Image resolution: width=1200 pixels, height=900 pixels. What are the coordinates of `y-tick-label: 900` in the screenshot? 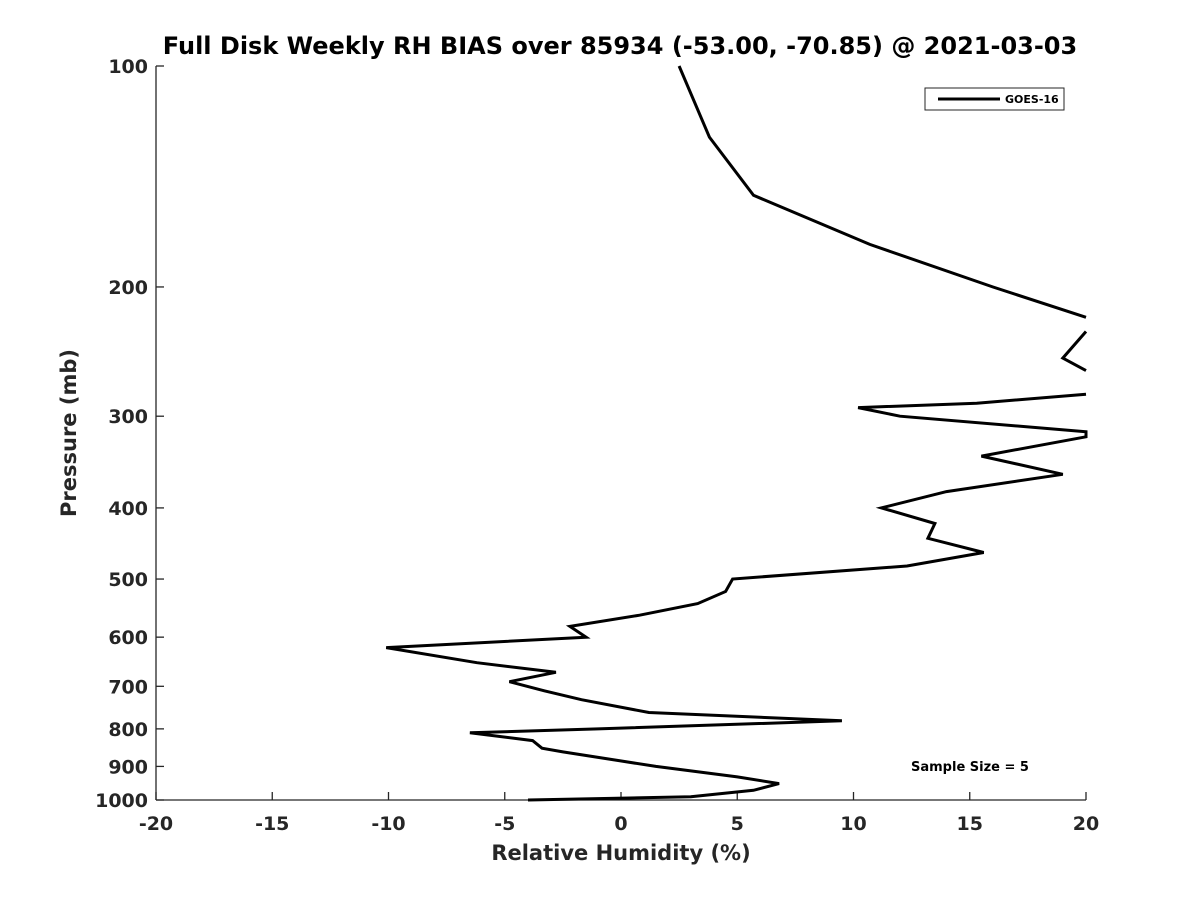 It's located at (128, 767).